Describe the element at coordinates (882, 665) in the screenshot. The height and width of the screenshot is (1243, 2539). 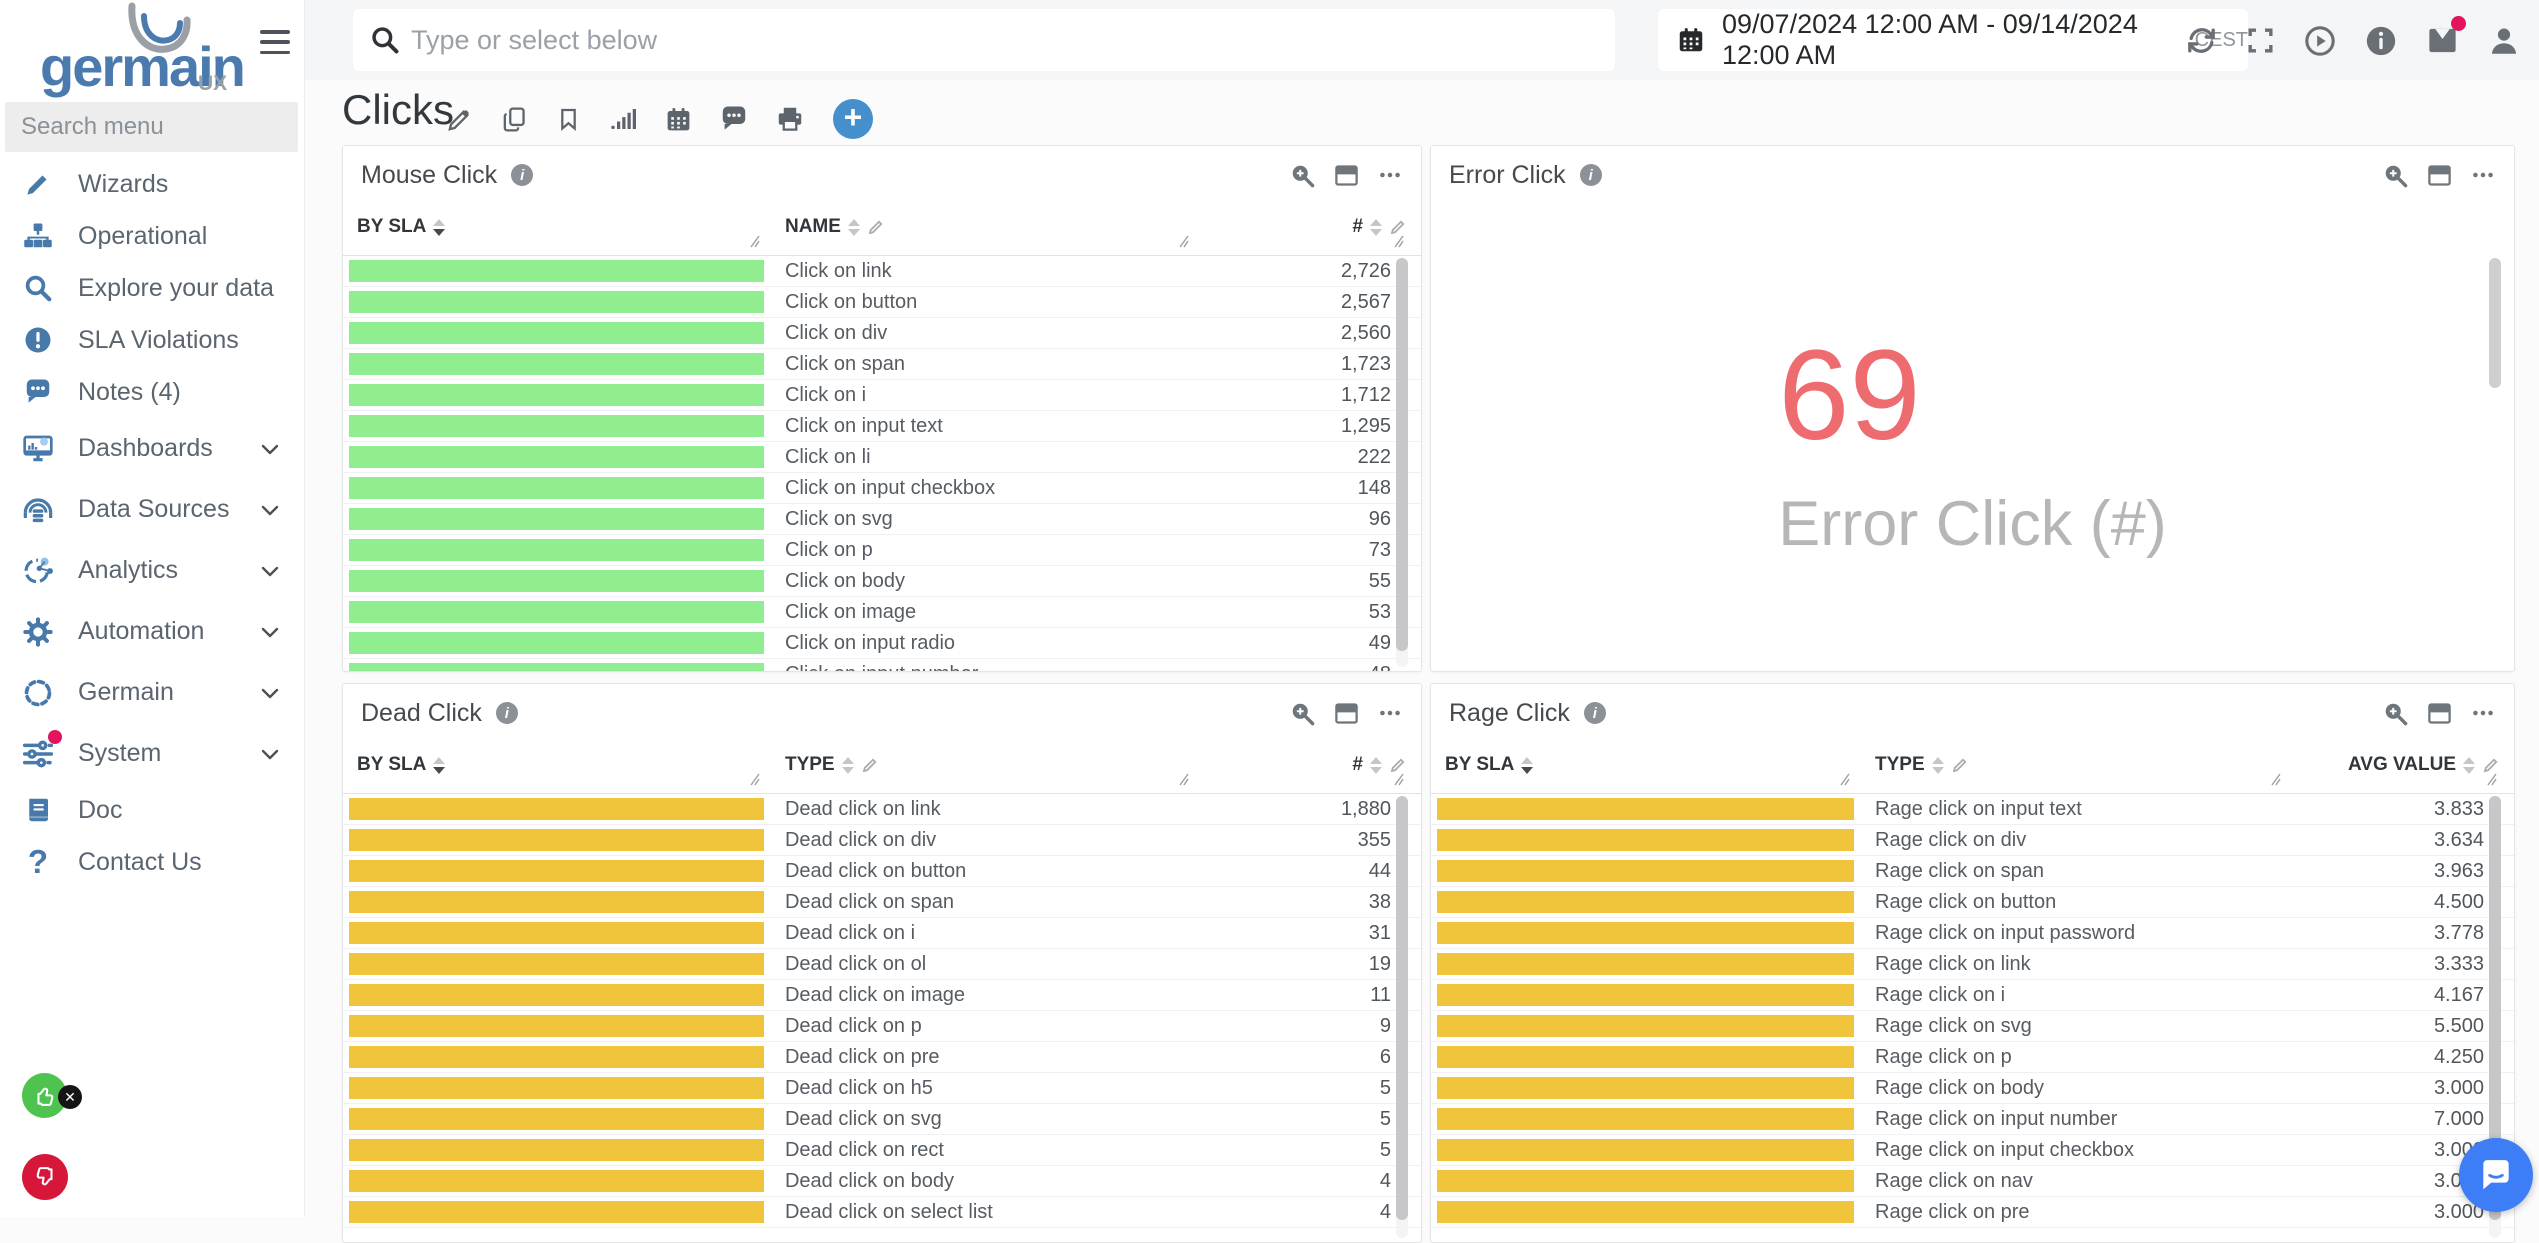
I see `table-row: Click on input number 48` at that location.